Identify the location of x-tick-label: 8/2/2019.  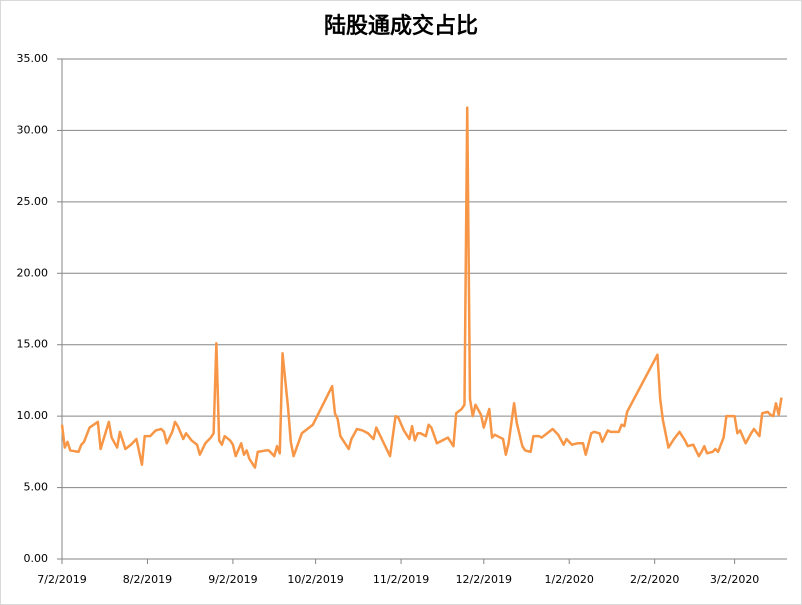
(147, 579).